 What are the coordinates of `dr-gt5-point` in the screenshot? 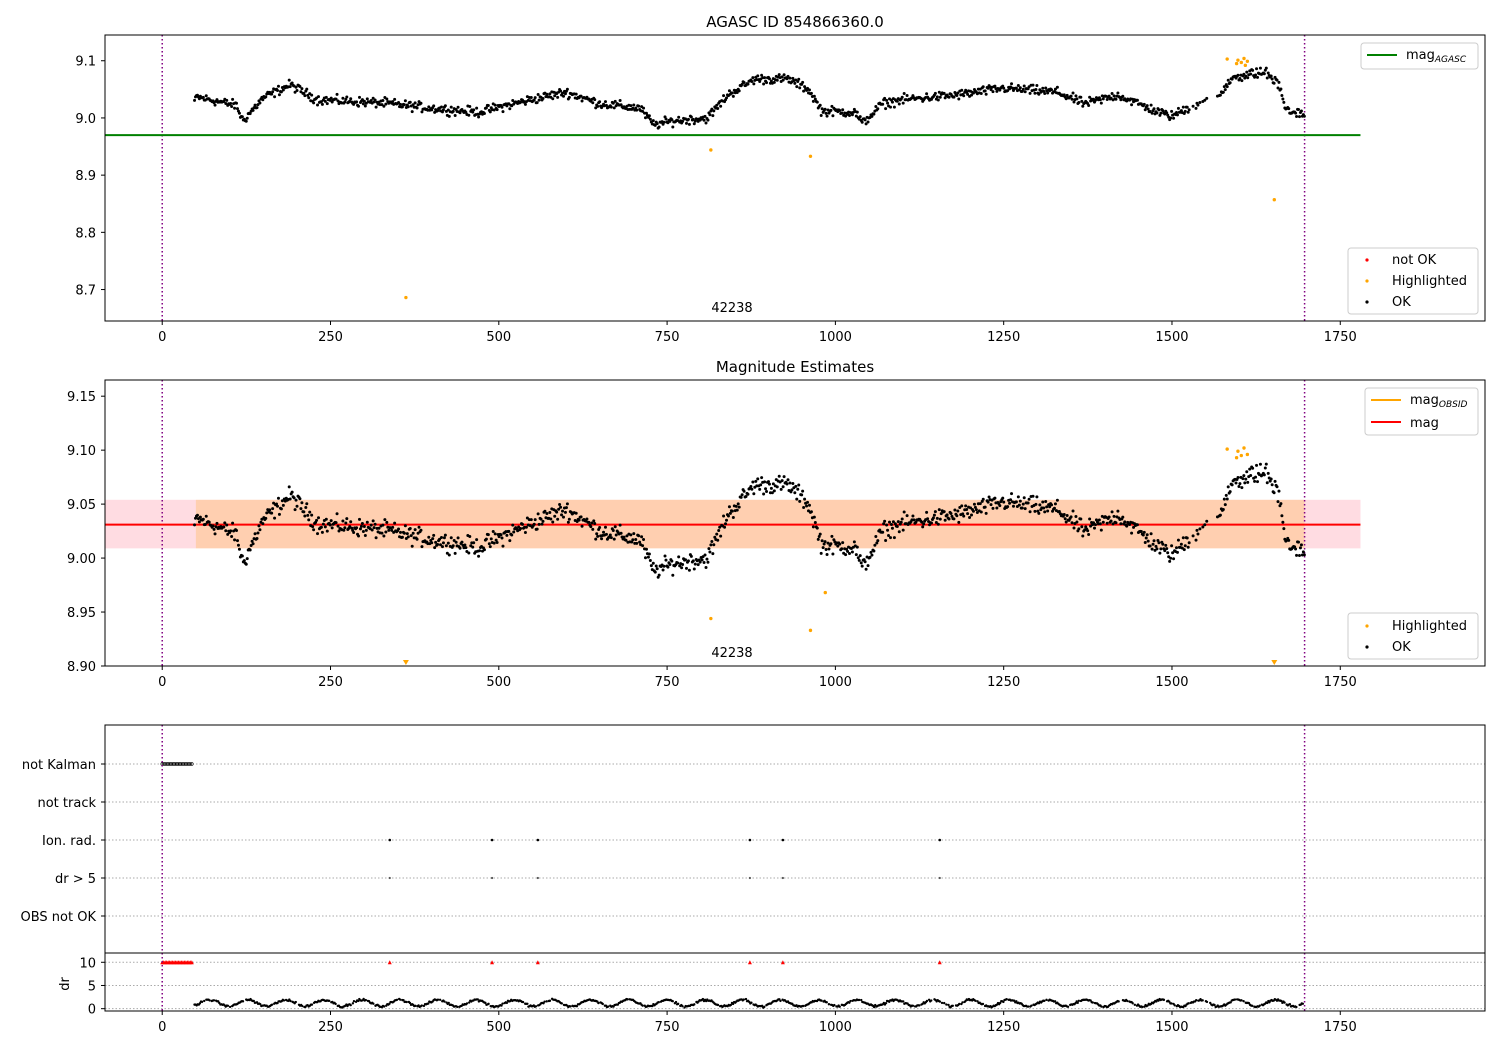 It's located at (939, 878).